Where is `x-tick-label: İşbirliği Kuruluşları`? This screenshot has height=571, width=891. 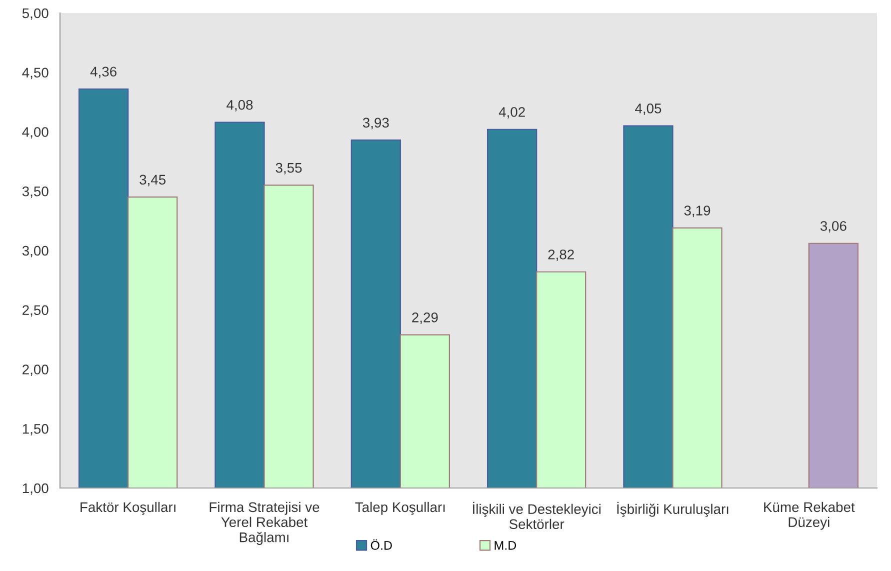
x-tick-label: İşbirliği Kuruluşları is located at coordinates (672, 509).